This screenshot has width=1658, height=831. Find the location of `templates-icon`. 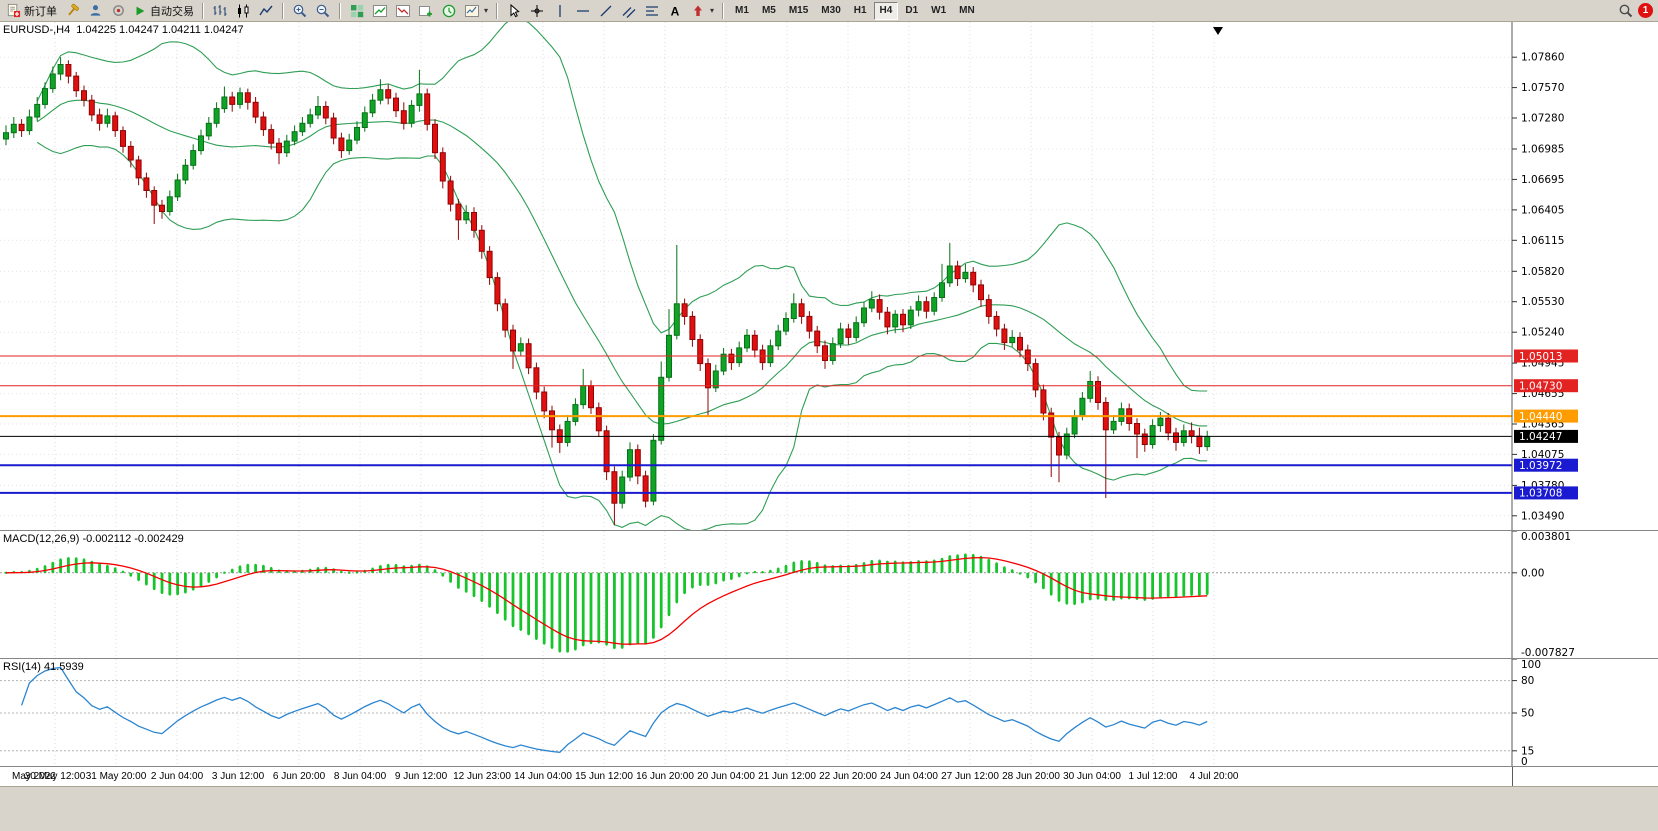

templates-icon is located at coordinates (472, 10).